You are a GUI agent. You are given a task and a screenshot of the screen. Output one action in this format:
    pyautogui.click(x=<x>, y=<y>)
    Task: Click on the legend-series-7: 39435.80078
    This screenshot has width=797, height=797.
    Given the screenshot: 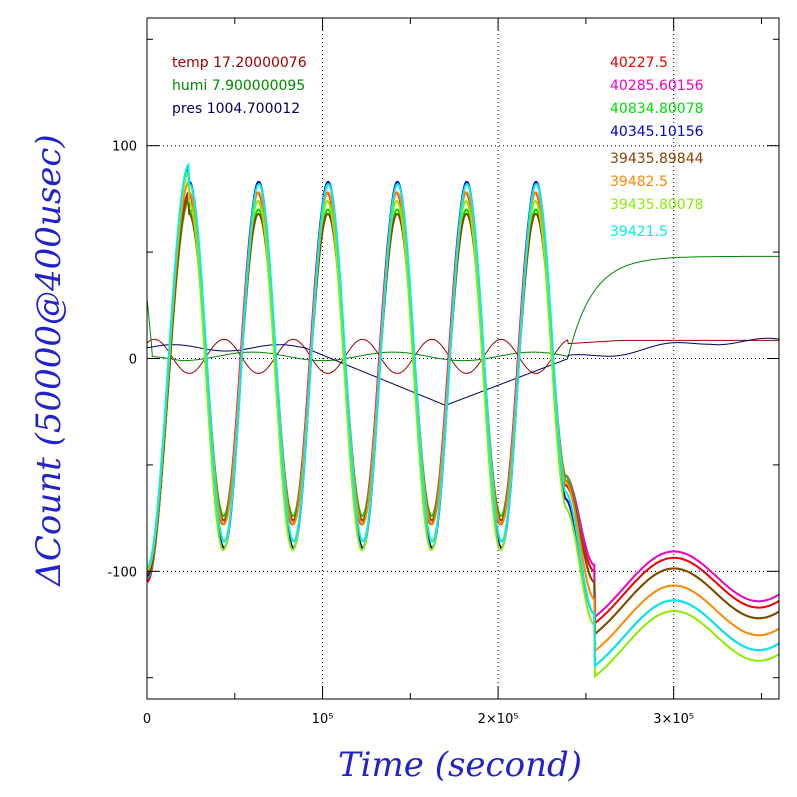 What is the action you would take?
    pyautogui.click(x=657, y=205)
    